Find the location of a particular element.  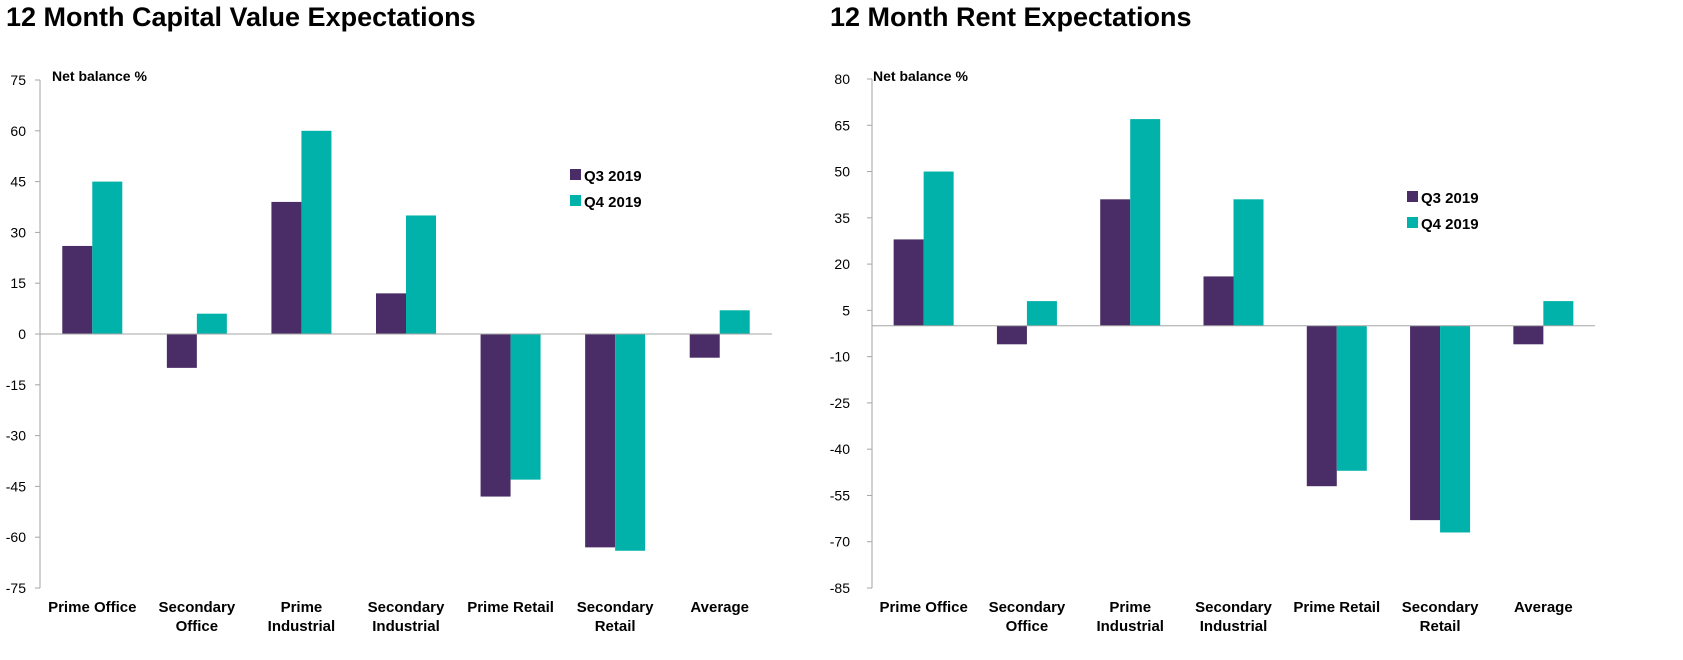

y-tick-label: -45 is located at coordinates (16, 486).